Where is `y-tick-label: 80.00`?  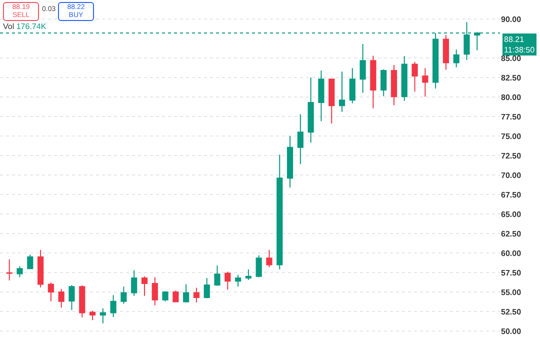
y-tick-label: 80.00 is located at coordinates (511, 97).